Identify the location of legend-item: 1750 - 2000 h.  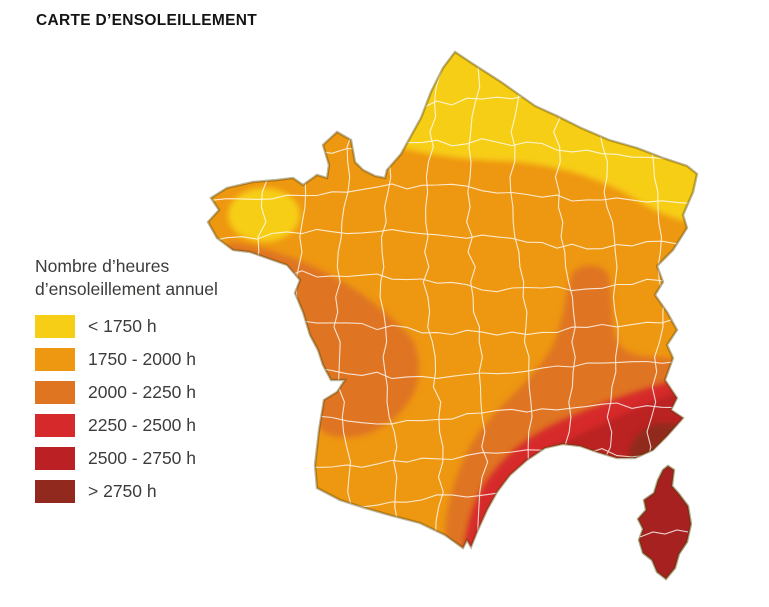
(150, 359).